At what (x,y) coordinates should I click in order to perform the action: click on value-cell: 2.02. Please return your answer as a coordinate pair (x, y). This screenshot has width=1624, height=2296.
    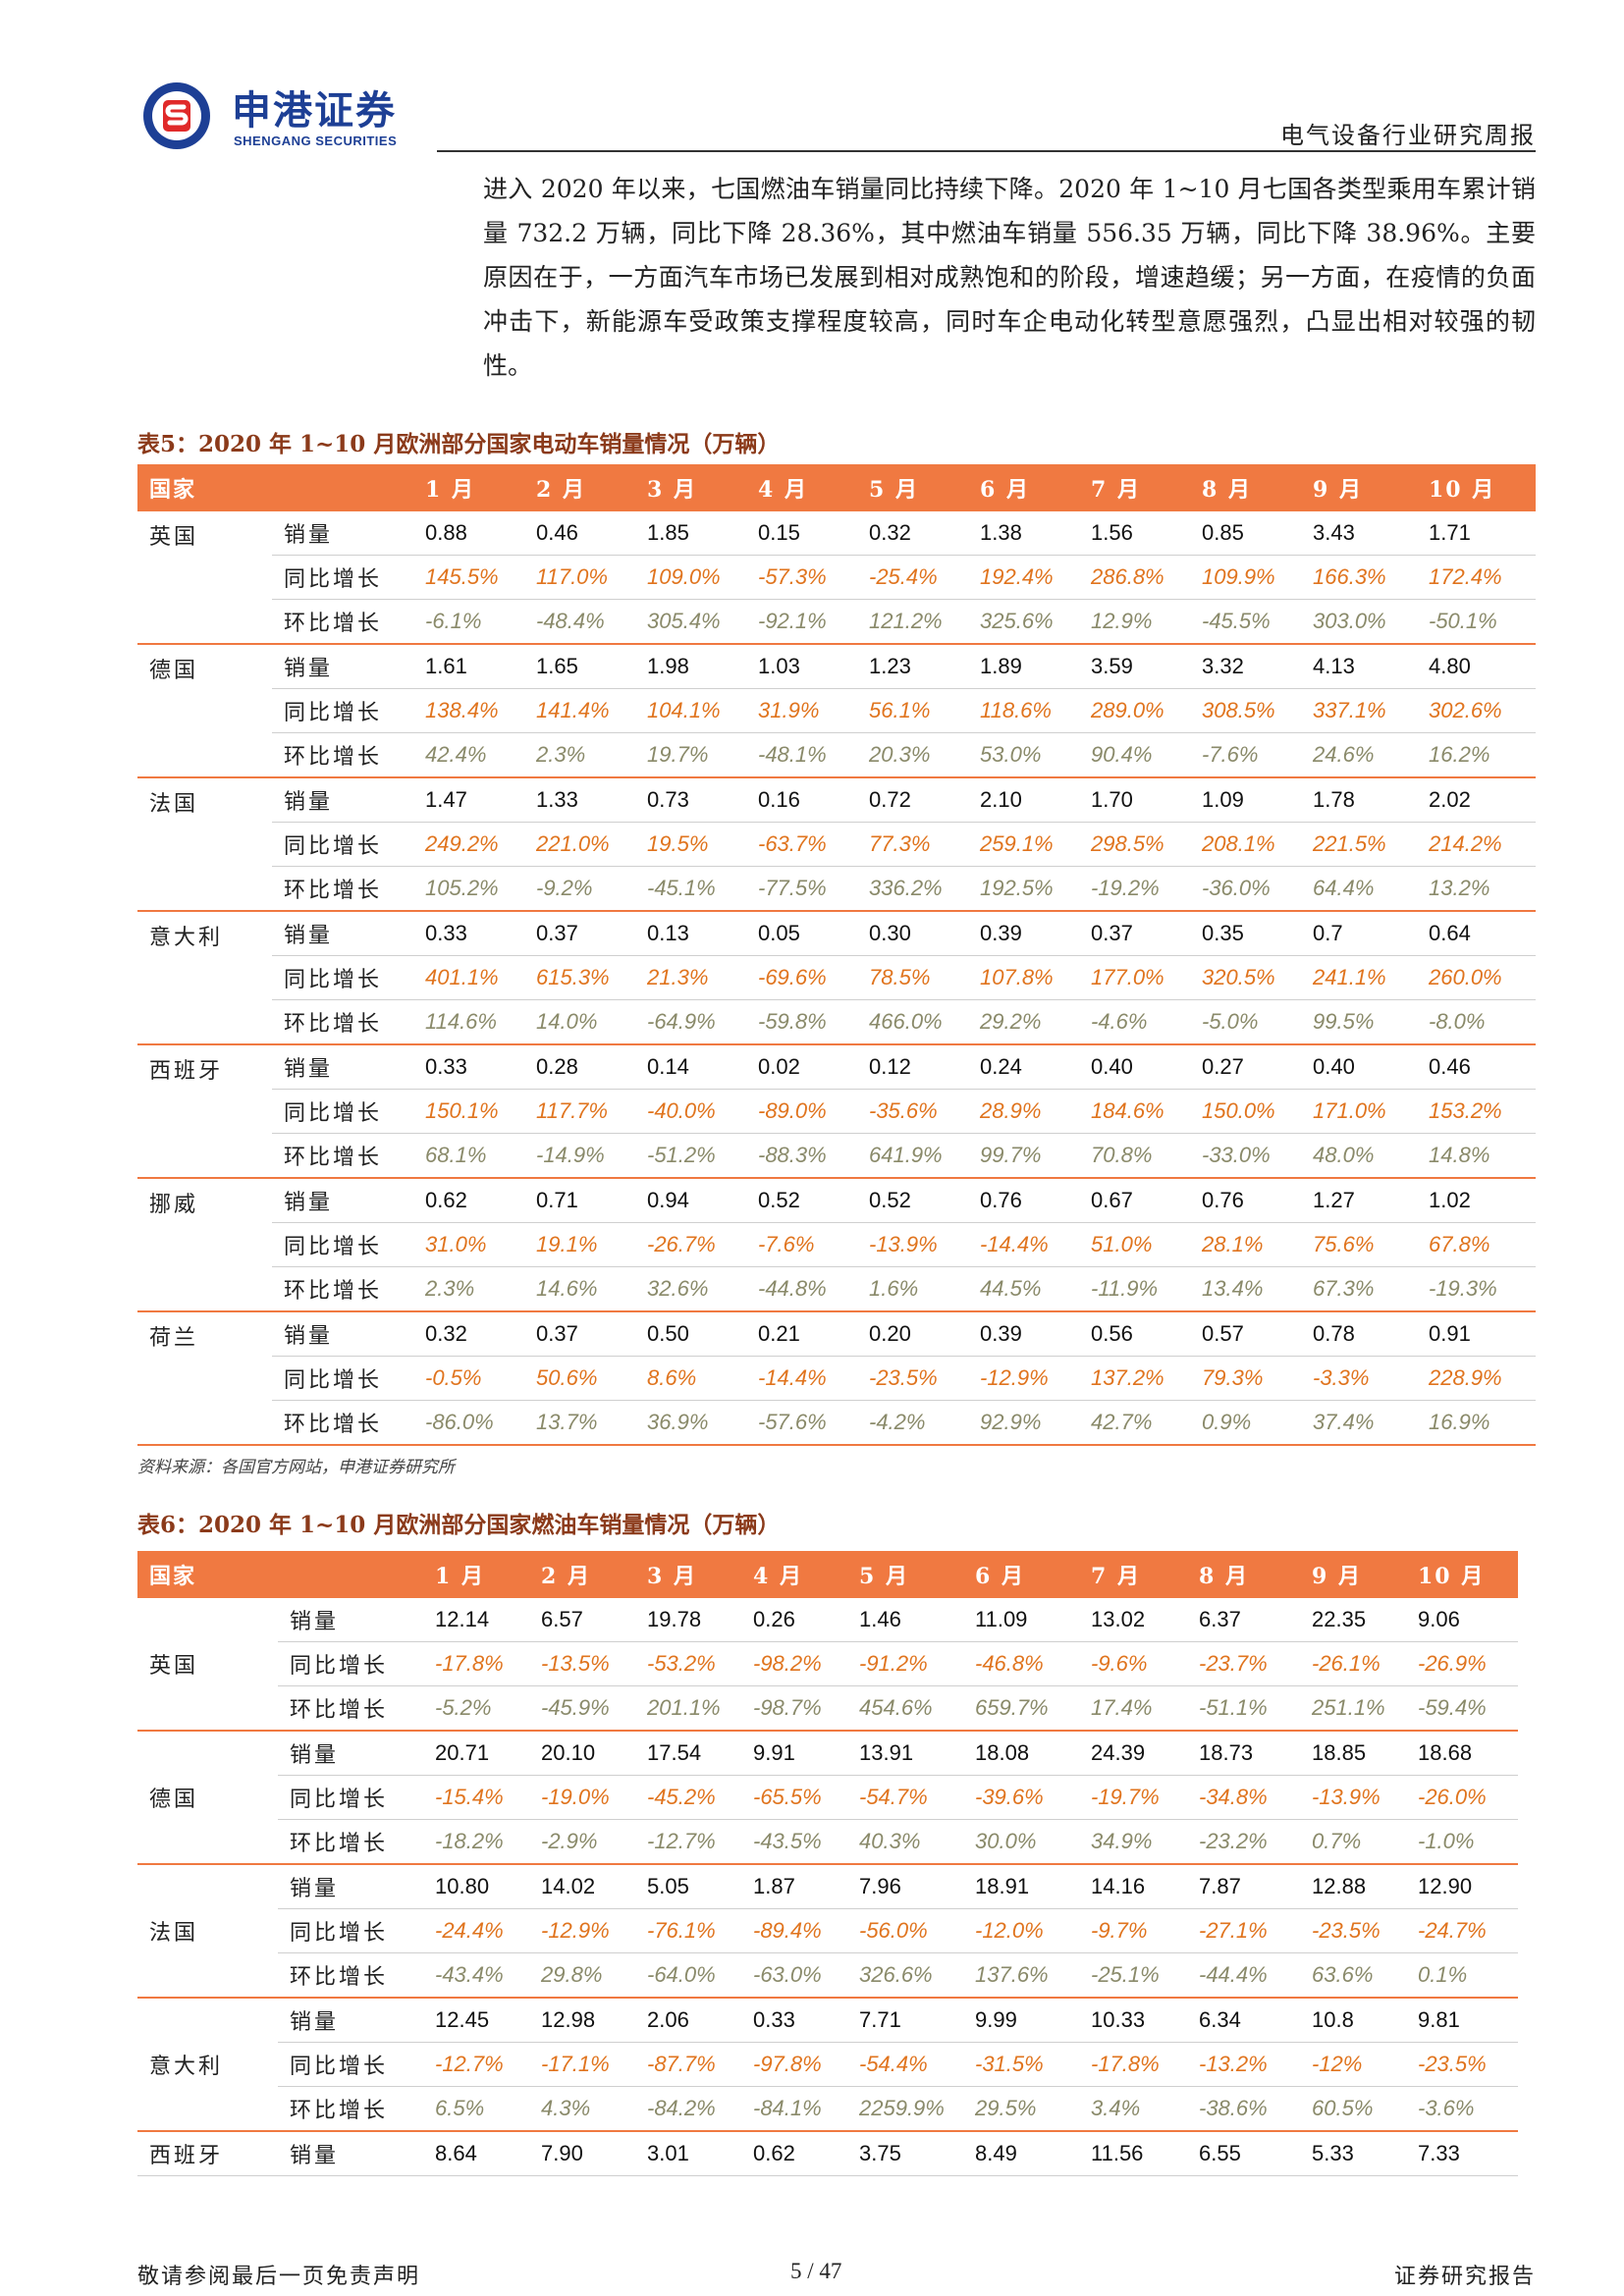
    Looking at the image, I should click on (1476, 800).